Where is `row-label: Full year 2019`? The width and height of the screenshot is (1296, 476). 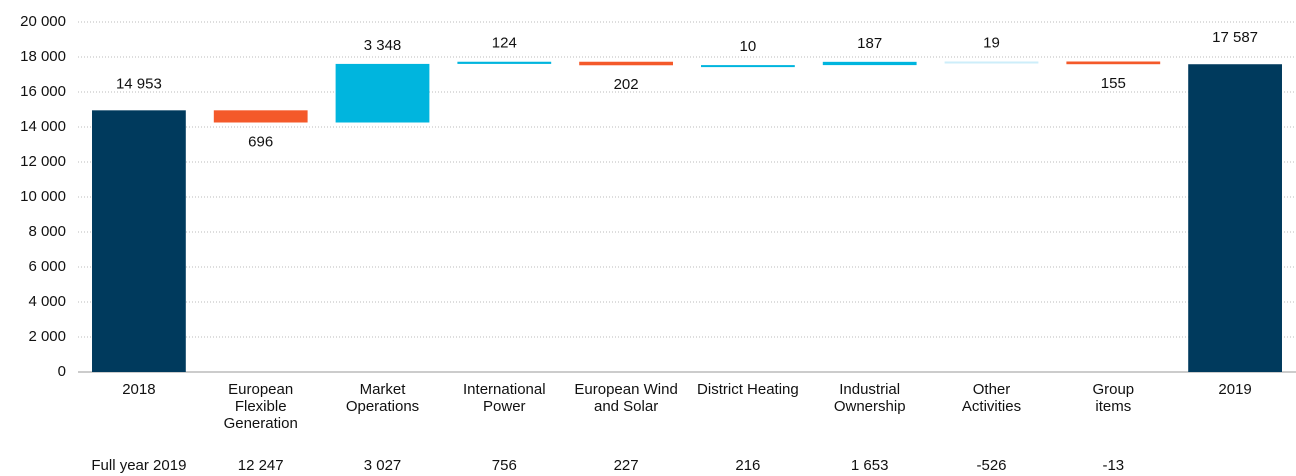
row-label: Full year 2019 is located at coordinates (139, 465).